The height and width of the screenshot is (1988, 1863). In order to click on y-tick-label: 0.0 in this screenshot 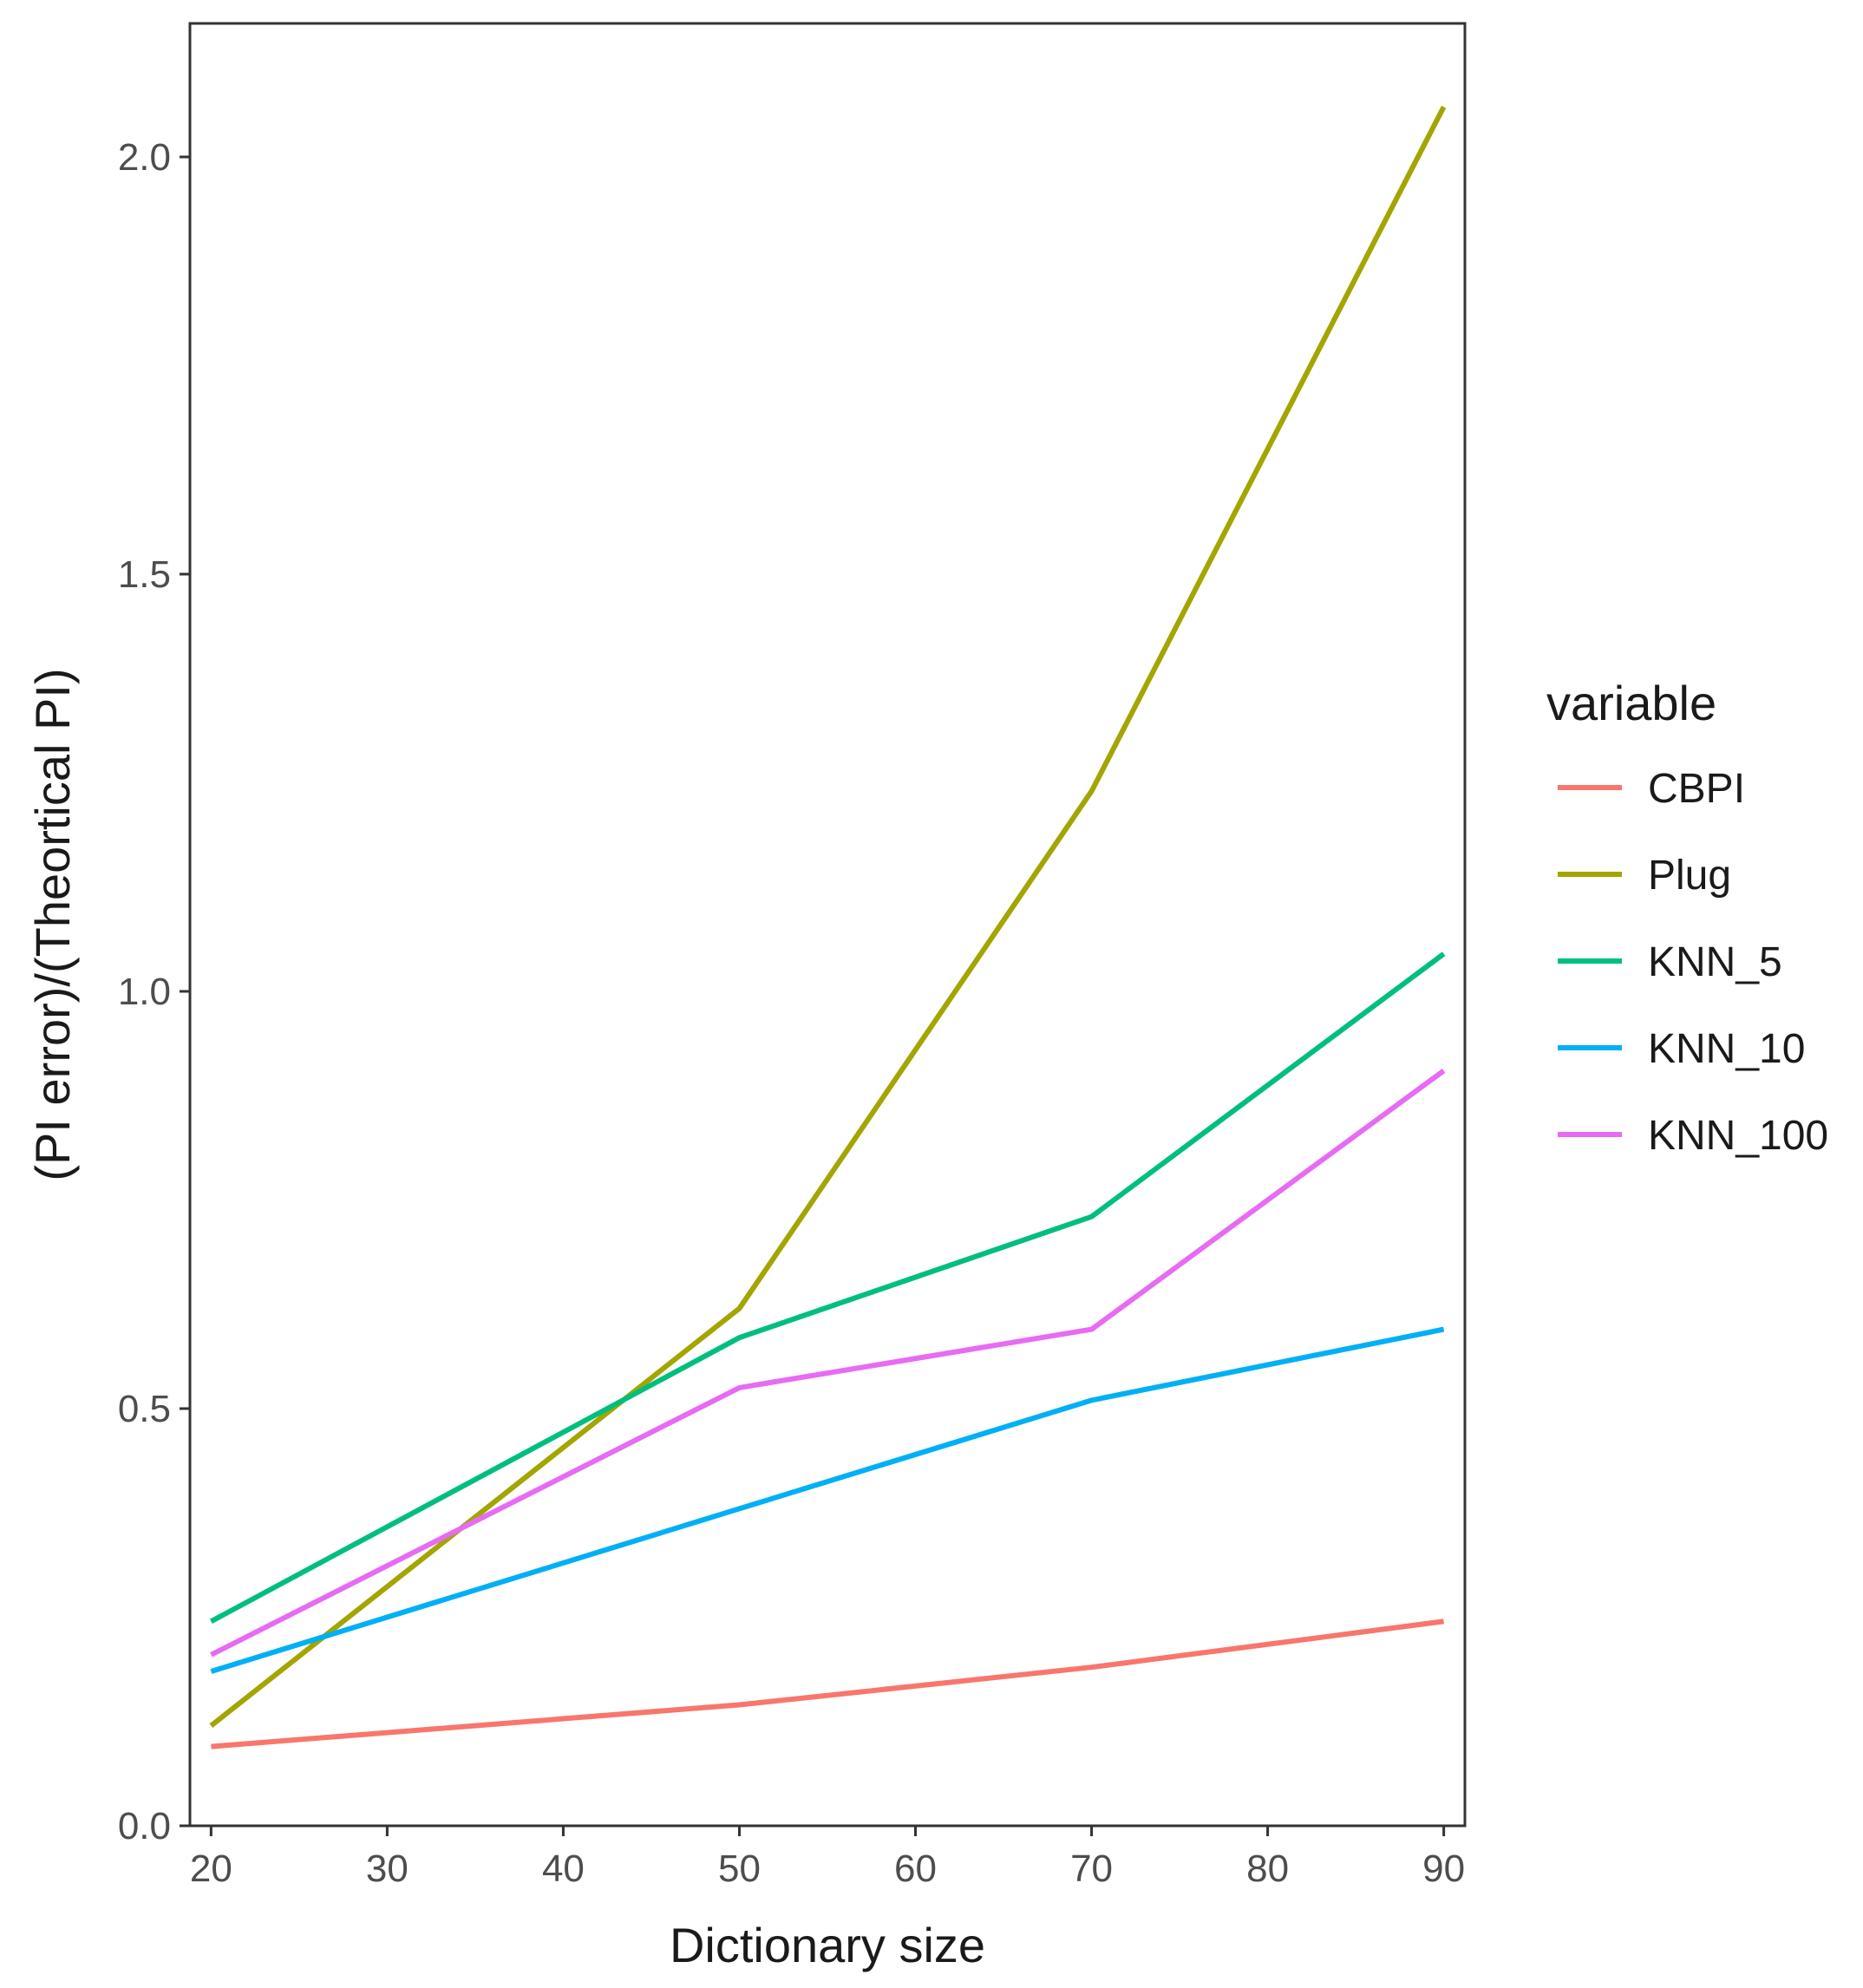, I will do `click(145, 1826)`.